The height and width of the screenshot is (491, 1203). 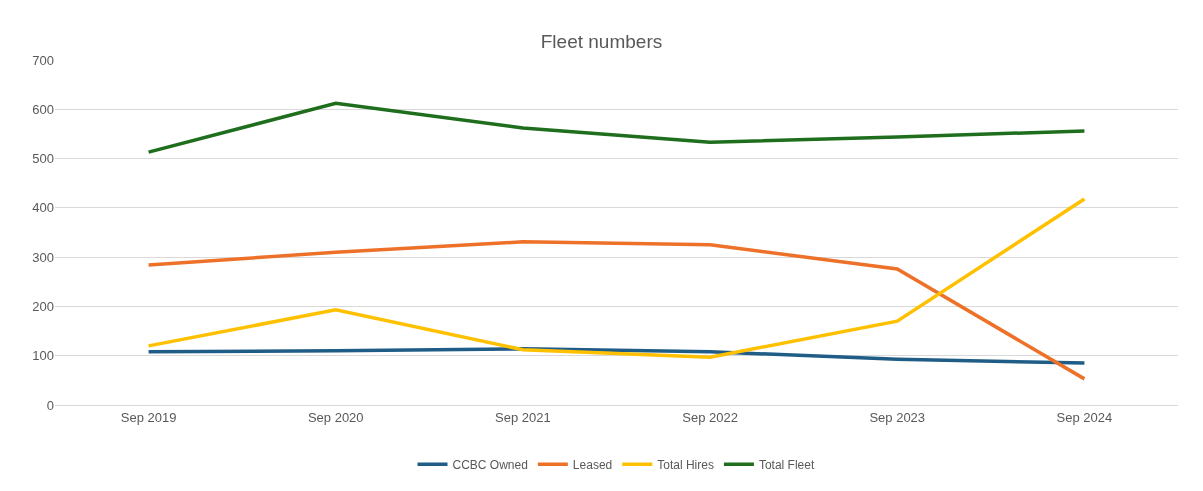 What do you see at coordinates (43, 356) in the screenshot?
I see `y-tick-label: 100` at bounding box center [43, 356].